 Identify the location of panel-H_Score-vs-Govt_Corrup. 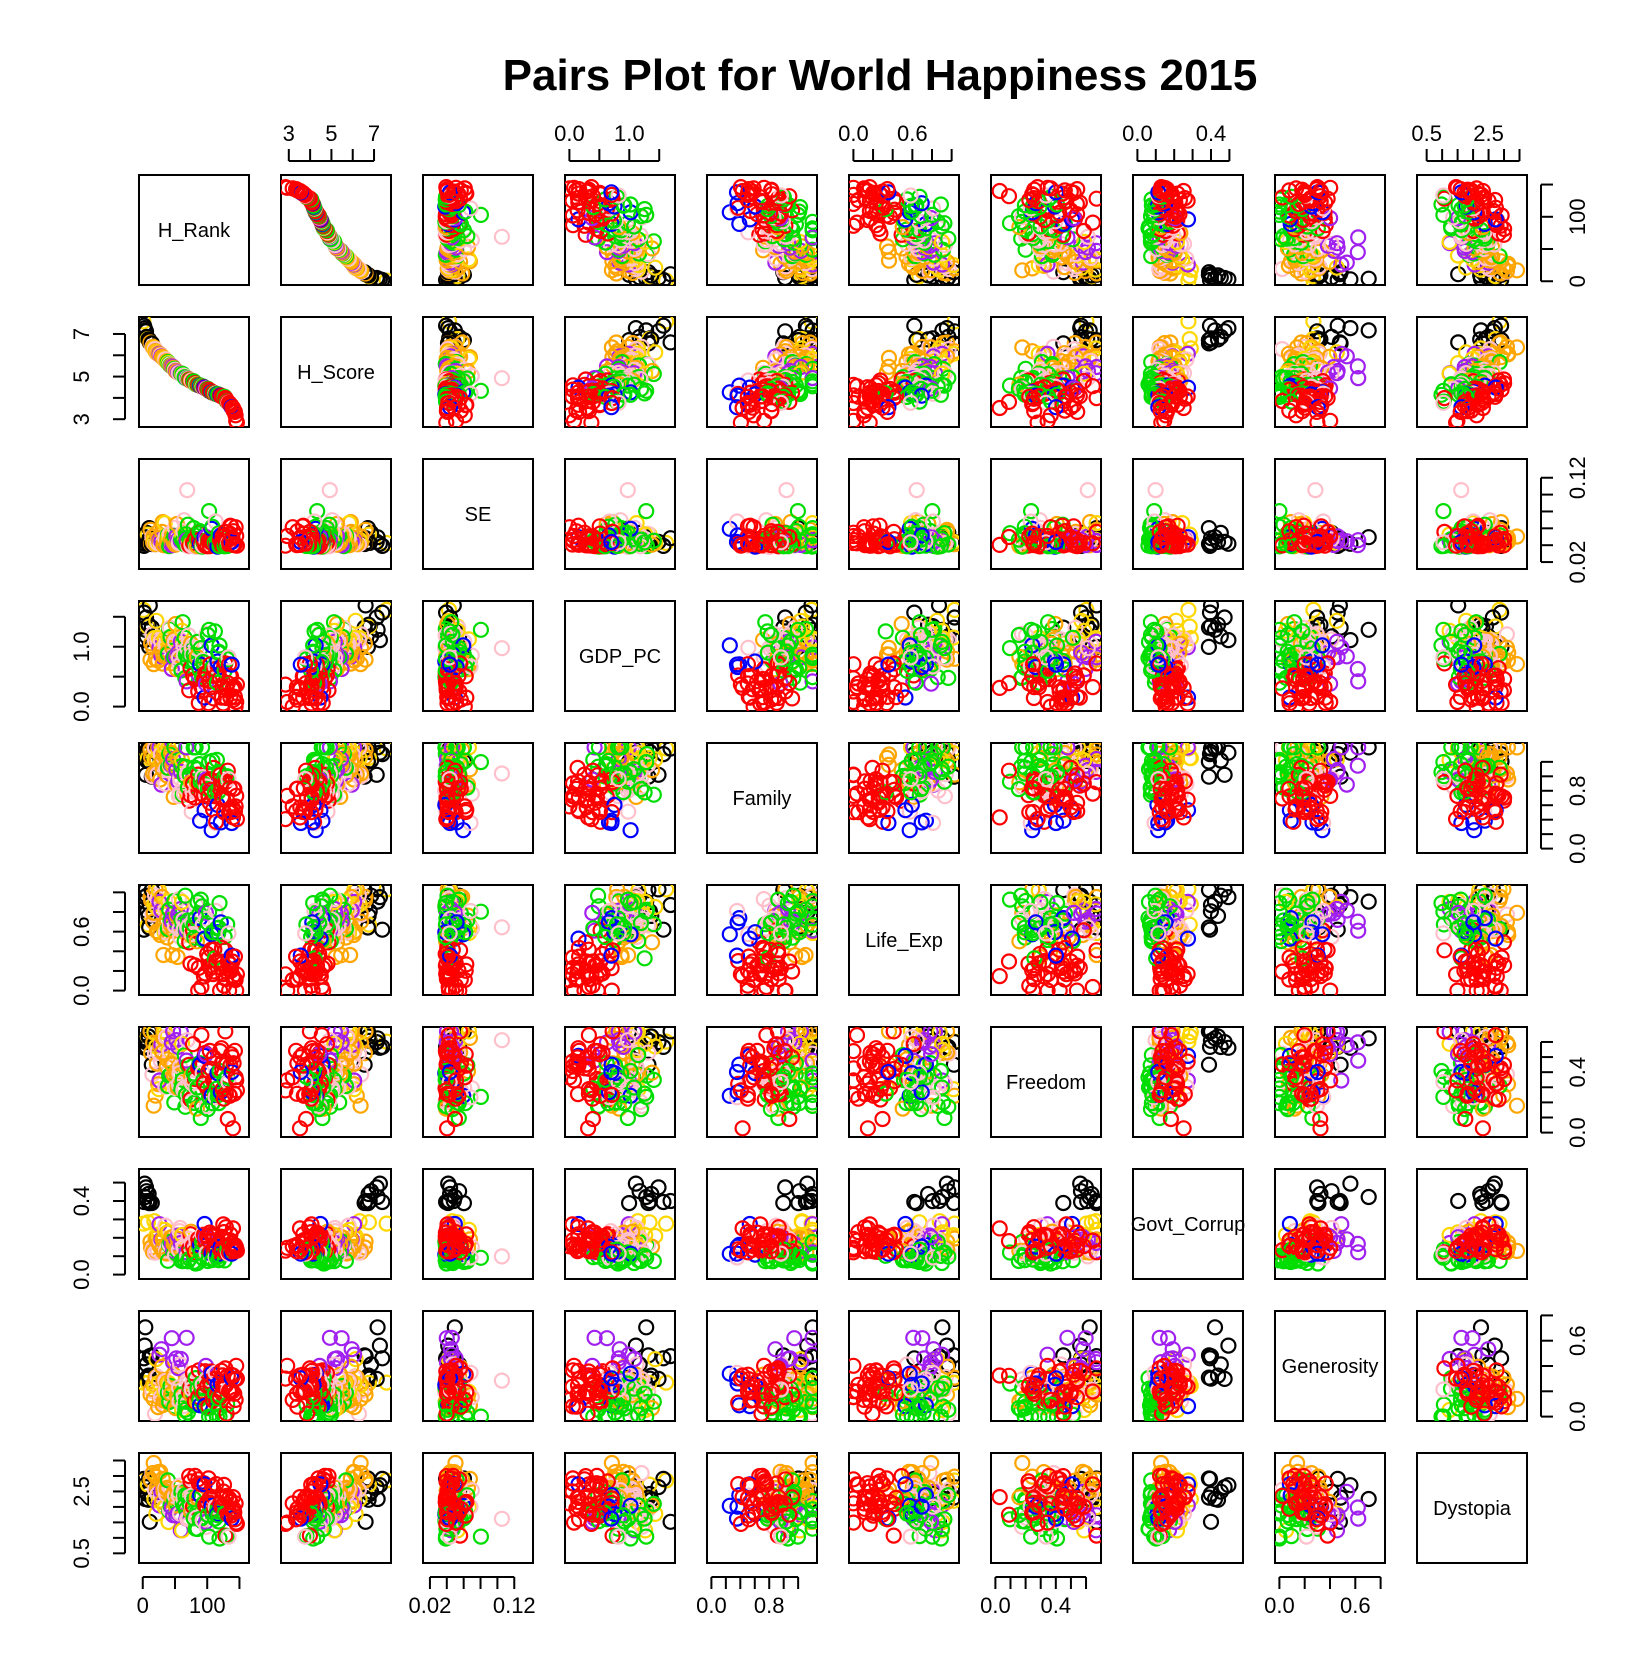
(1188, 372).